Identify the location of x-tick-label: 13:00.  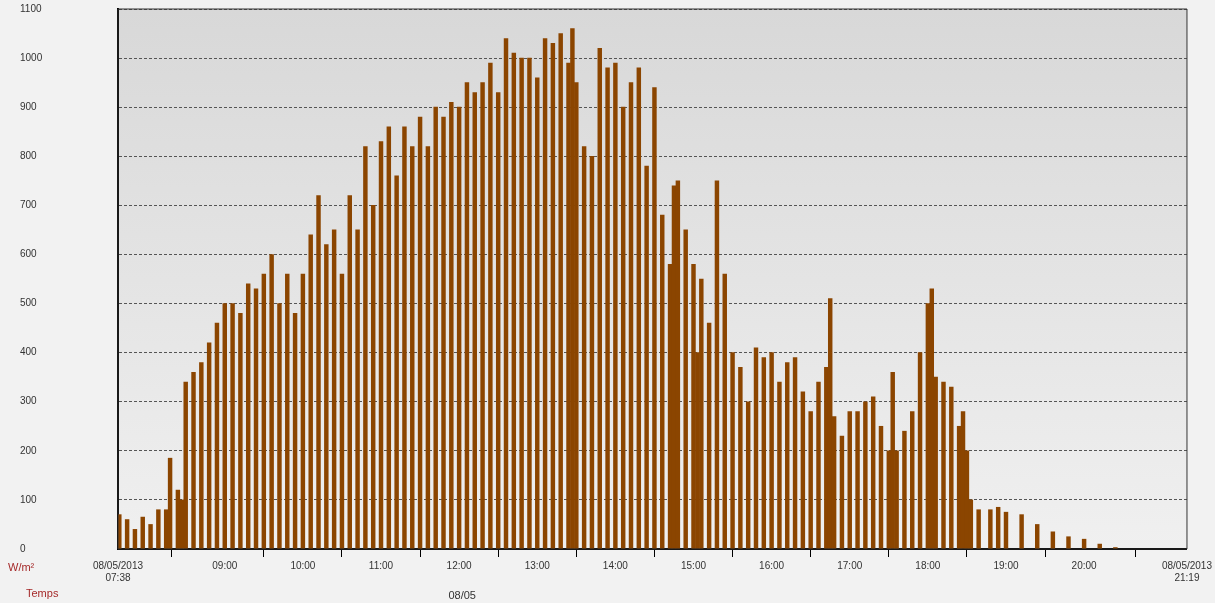
(537, 565).